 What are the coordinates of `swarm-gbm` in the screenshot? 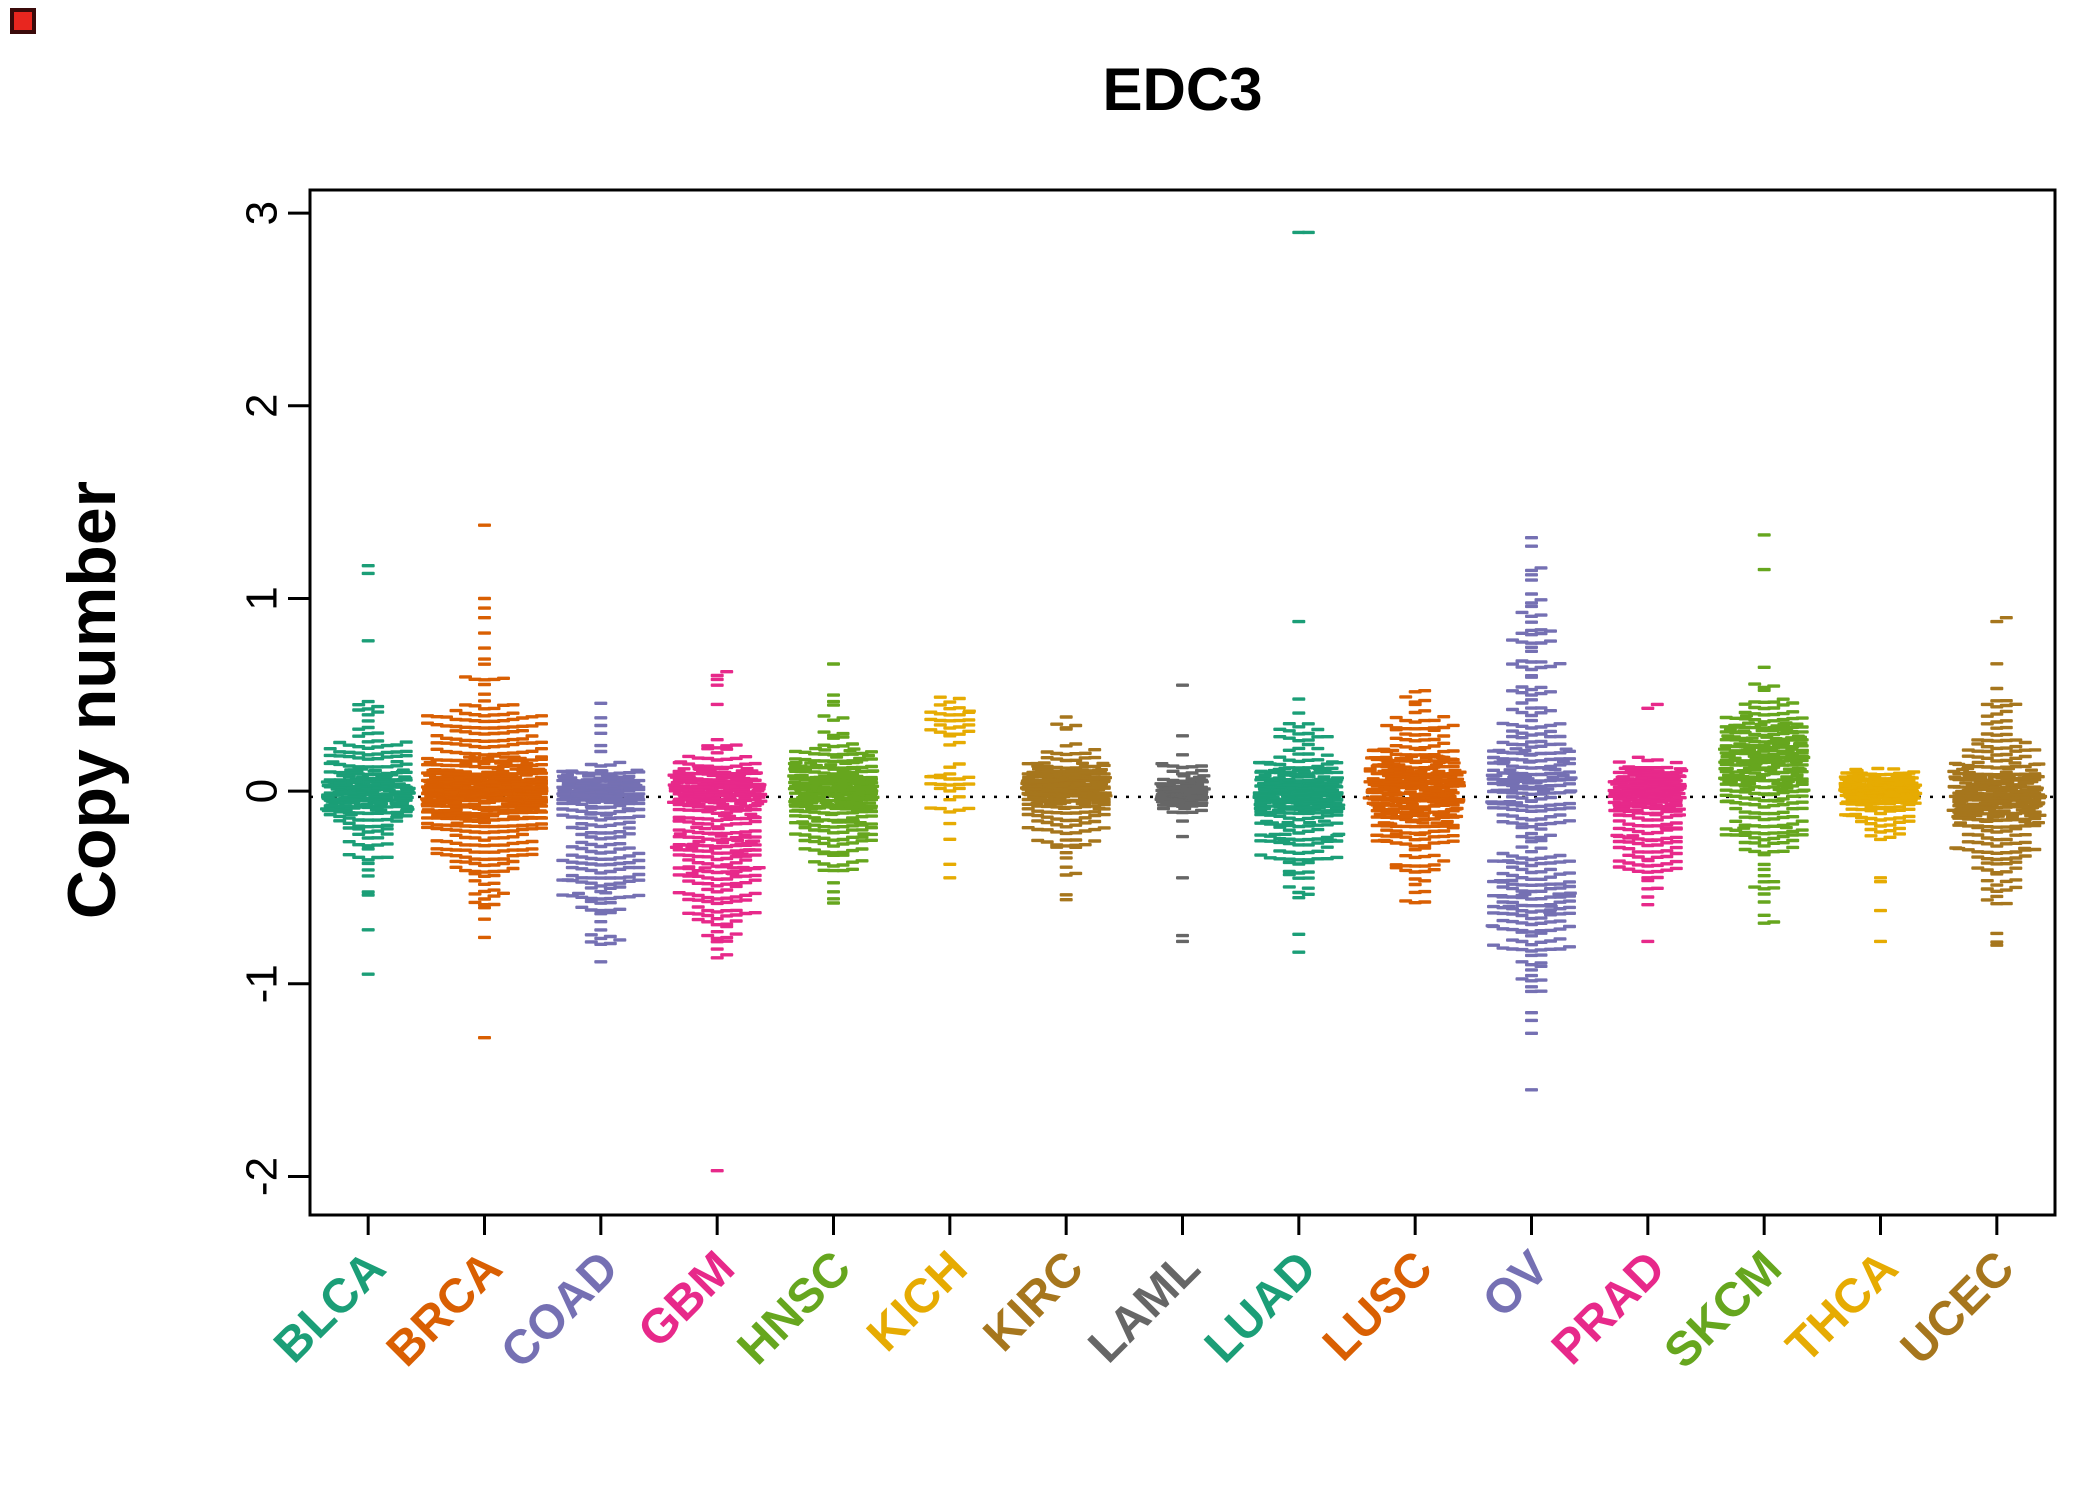 It's located at (717, 921).